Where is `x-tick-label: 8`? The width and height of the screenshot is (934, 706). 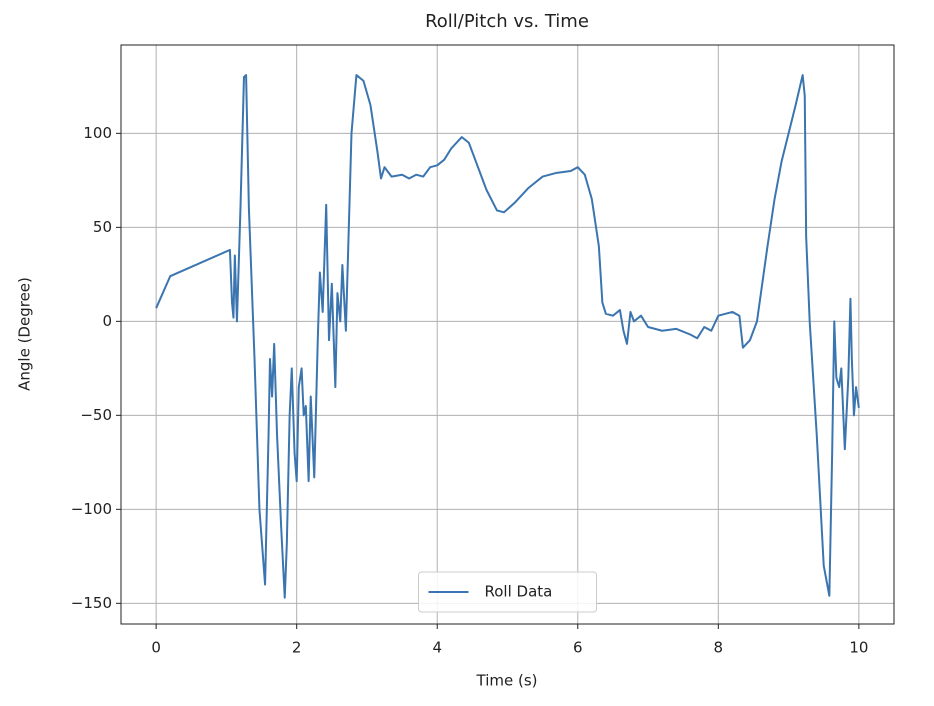
x-tick-label: 8 is located at coordinates (719, 648).